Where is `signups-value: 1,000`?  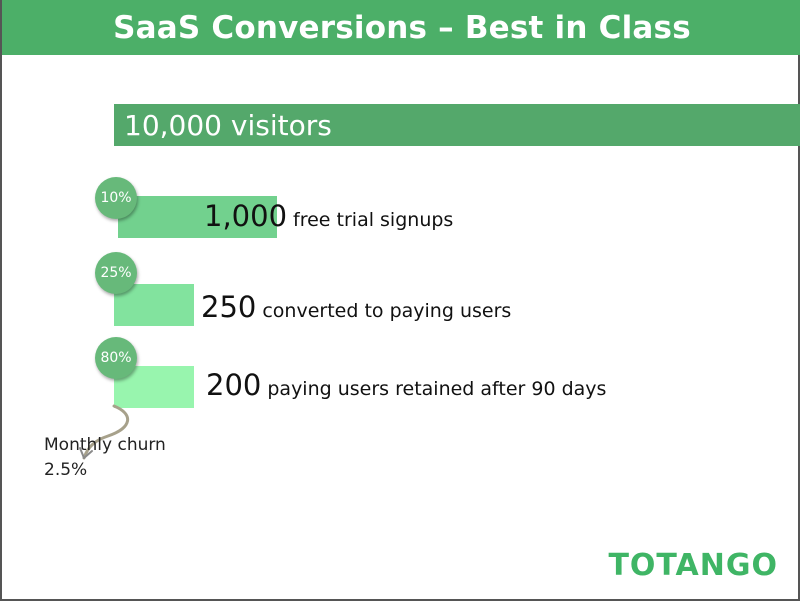 signups-value: 1,000 is located at coordinates (246, 216).